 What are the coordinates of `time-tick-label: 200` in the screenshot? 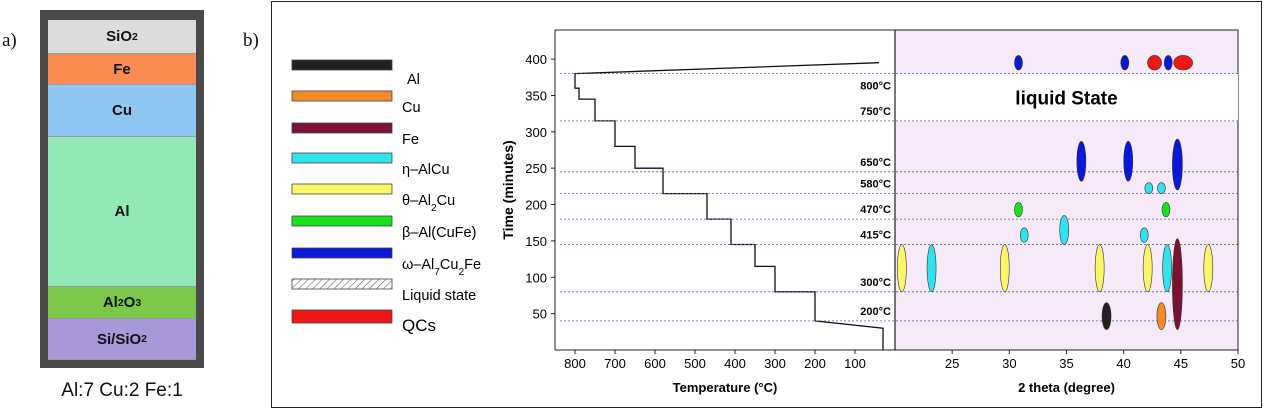 It's located at (536, 205).